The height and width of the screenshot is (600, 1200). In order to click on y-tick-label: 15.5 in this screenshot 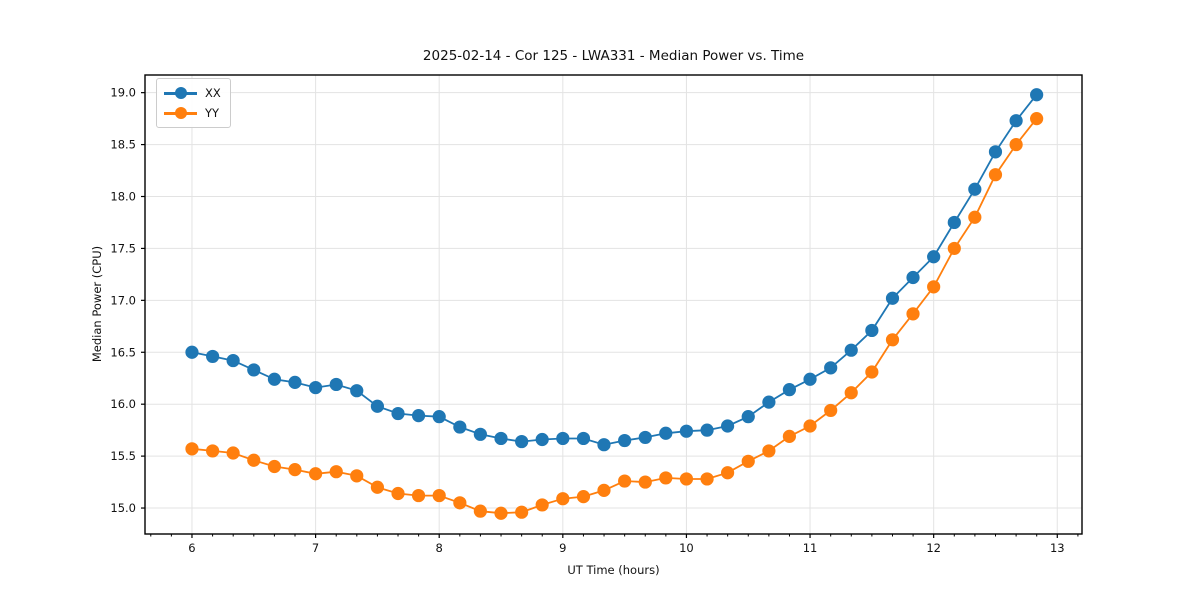, I will do `click(123, 456)`.